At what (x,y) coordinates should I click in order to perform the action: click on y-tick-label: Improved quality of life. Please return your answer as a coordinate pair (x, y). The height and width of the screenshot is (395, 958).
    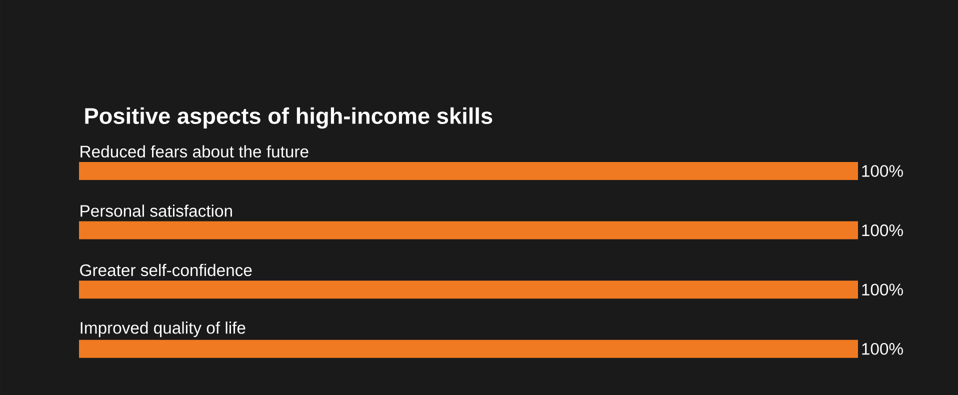
    Looking at the image, I should click on (163, 330).